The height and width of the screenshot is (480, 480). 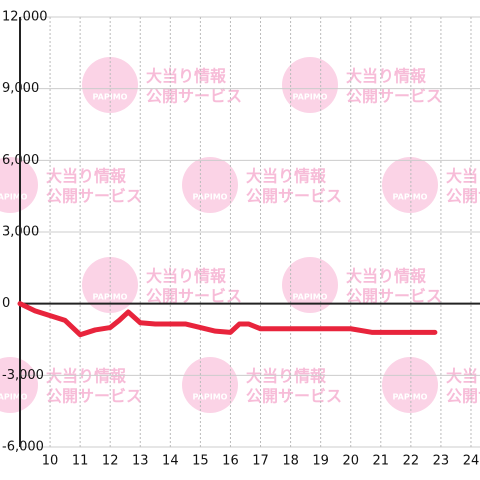 What do you see at coordinates (110, 461) in the screenshot?
I see `x-tick-label: 12` at bounding box center [110, 461].